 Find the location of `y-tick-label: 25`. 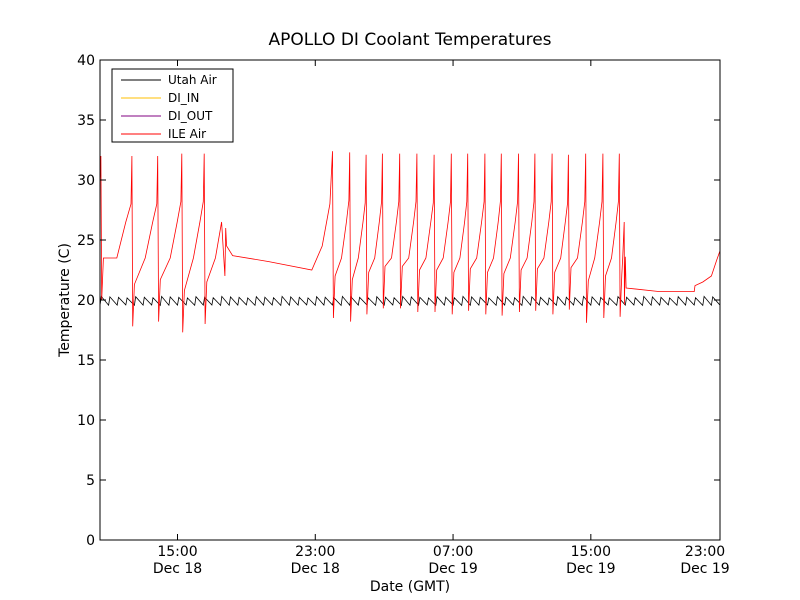

y-tick-label: 25 is located at coordinates (86, 241).